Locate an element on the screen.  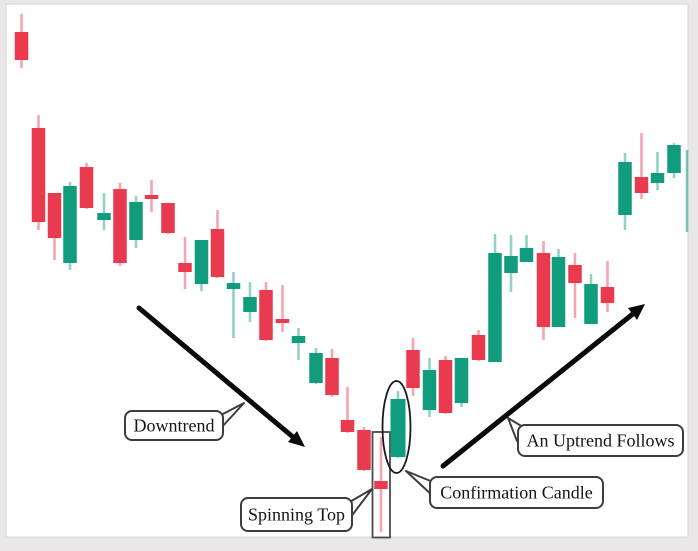
candle-4-body-bullish is located at coordinates (70, 224).